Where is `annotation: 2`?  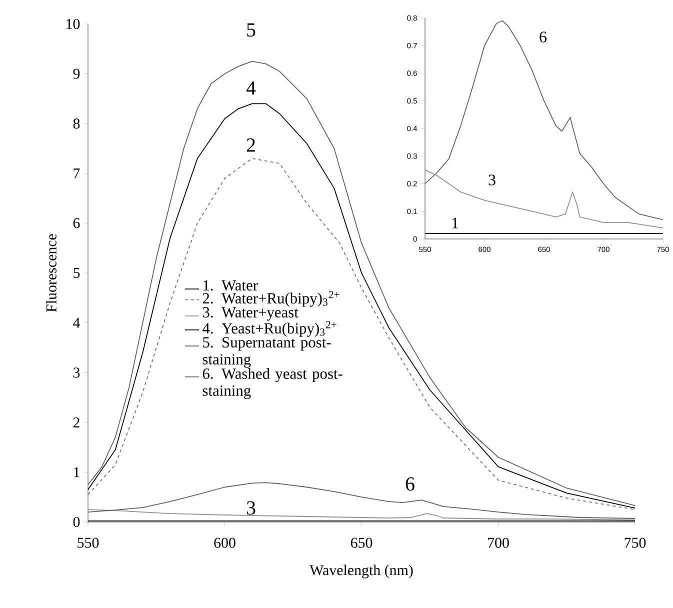 annotation: 2 is located at coordinates (250, 145).